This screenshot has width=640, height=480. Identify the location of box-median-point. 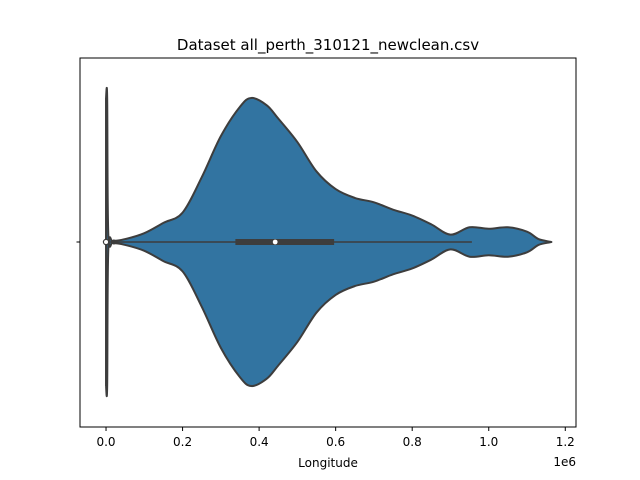
(275, 242).